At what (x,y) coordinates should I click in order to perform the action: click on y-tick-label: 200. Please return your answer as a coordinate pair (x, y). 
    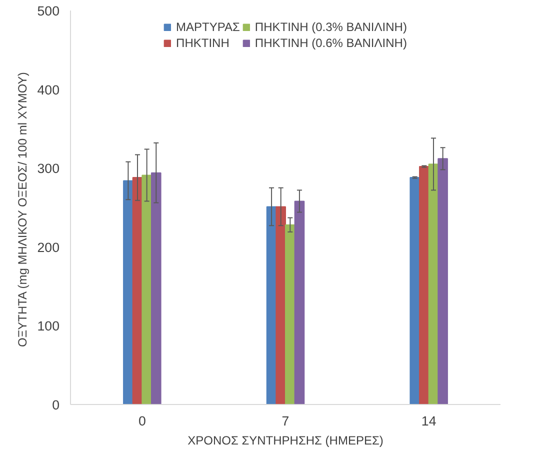
    Looking at the image, I should click on (48, 247).